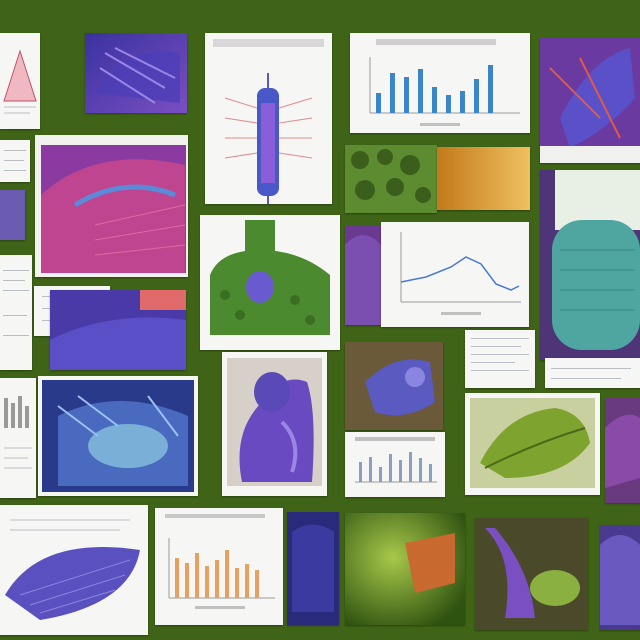 This screenshot has width=640, height=640. I want to click on right-text-paper-tile, so click(592, 373).